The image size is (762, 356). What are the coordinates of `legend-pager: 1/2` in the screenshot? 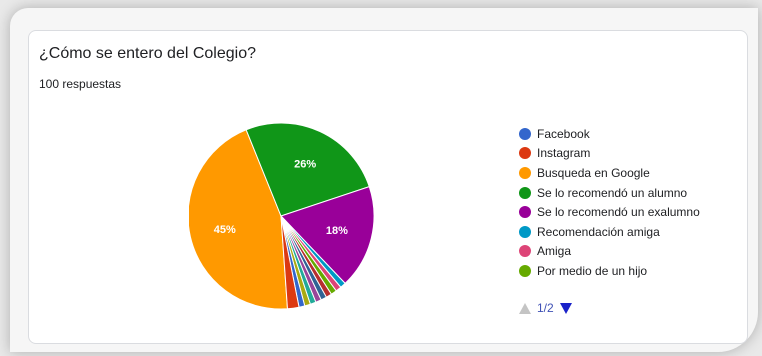 It's located at (545, 308).